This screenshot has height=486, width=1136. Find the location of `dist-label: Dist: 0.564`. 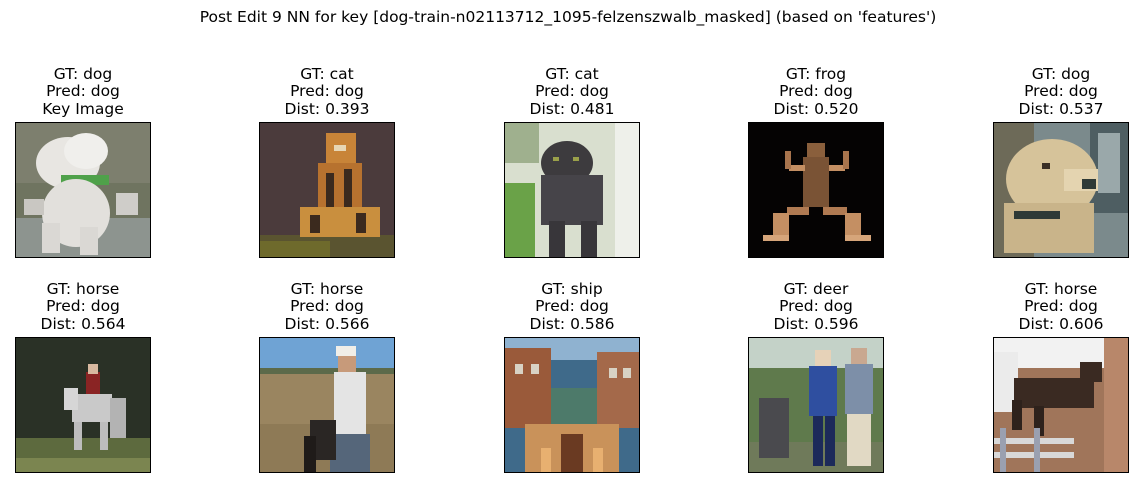

dist-label: Dist: 0.564 is located at coordinates (83, 323).